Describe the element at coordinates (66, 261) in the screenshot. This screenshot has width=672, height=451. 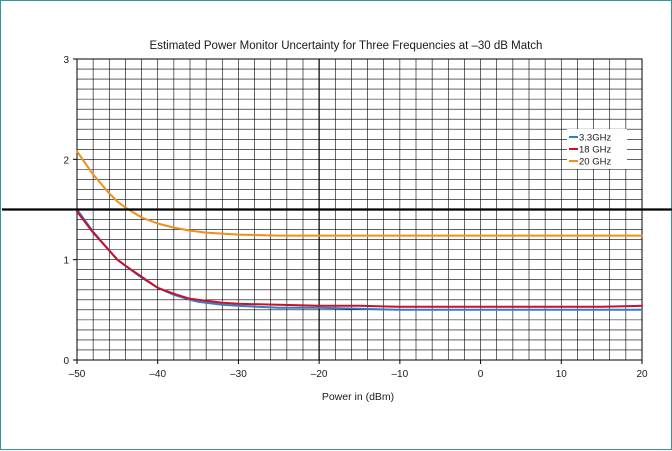
I see `y-tick-label: 1` at that location.